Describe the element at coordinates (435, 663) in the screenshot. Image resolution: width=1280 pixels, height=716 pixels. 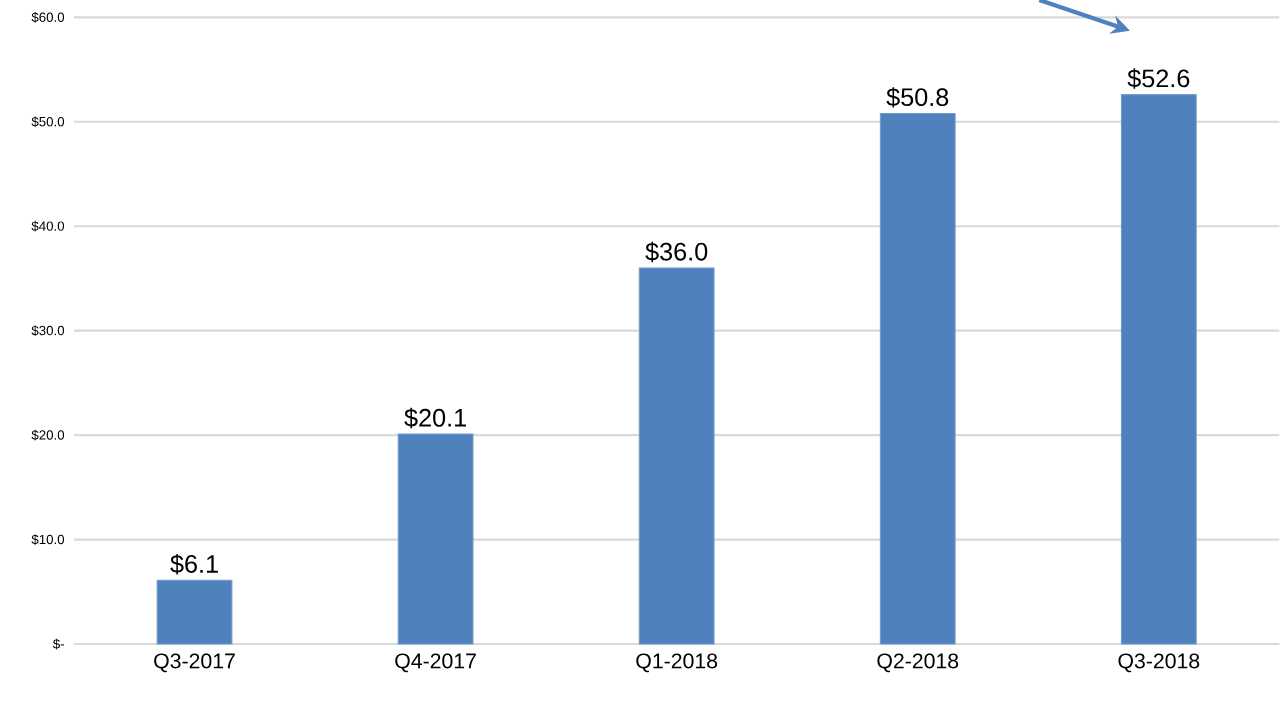
I see `x-tick-label: Q4-2017` at that location.